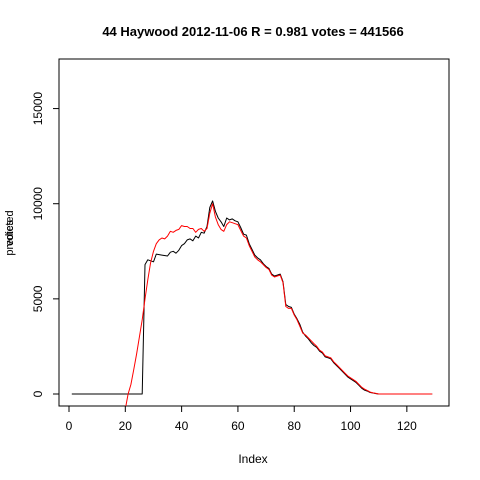  Describe the element at coordinates (252, 459) in the screenshot. I see `x-axis-label: Index` at that location.